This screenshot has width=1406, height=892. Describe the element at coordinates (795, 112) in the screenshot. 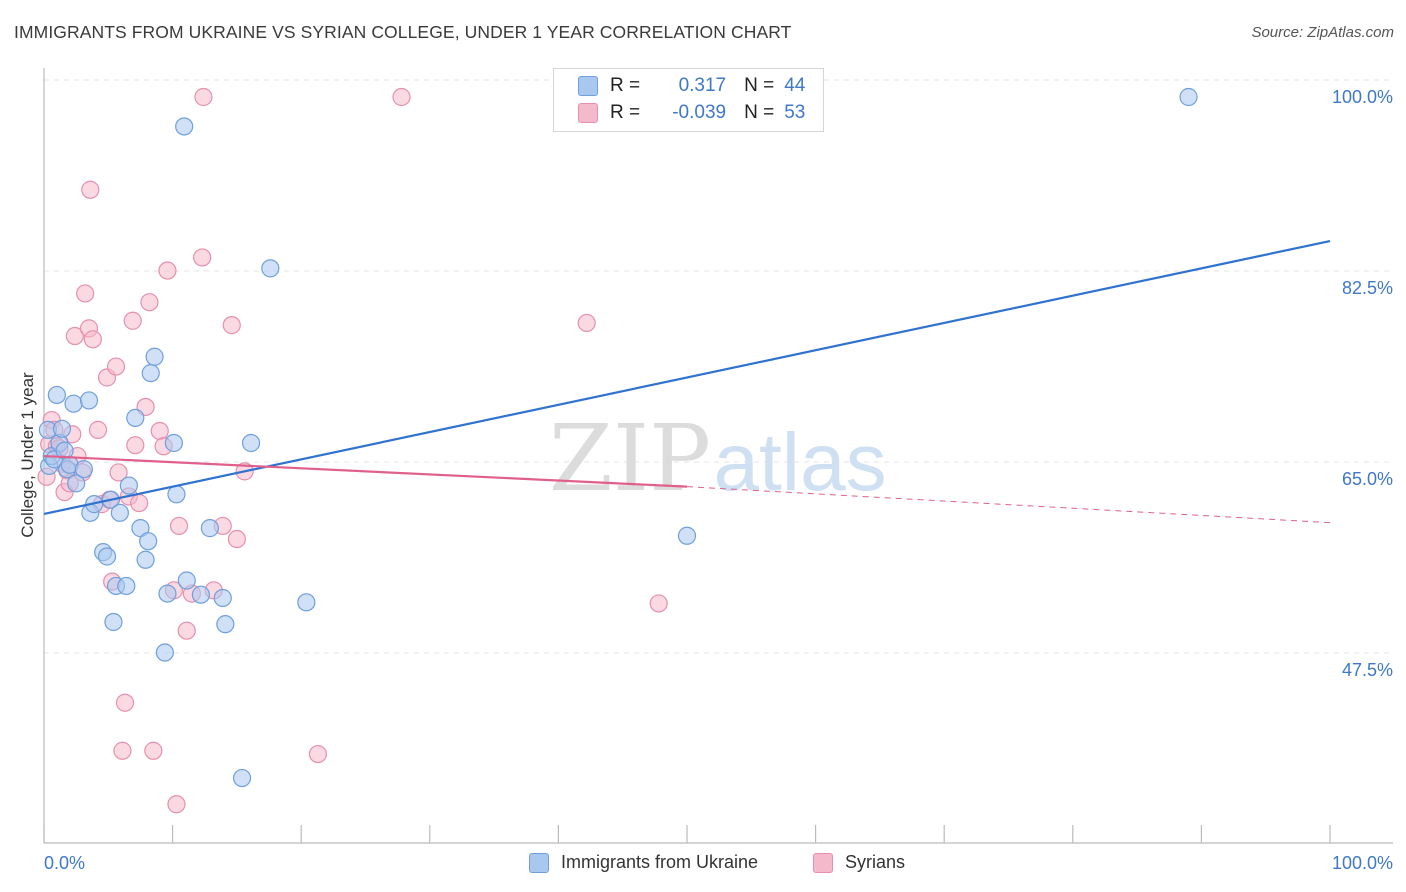

I see `legend-n-value: 53` at that location.